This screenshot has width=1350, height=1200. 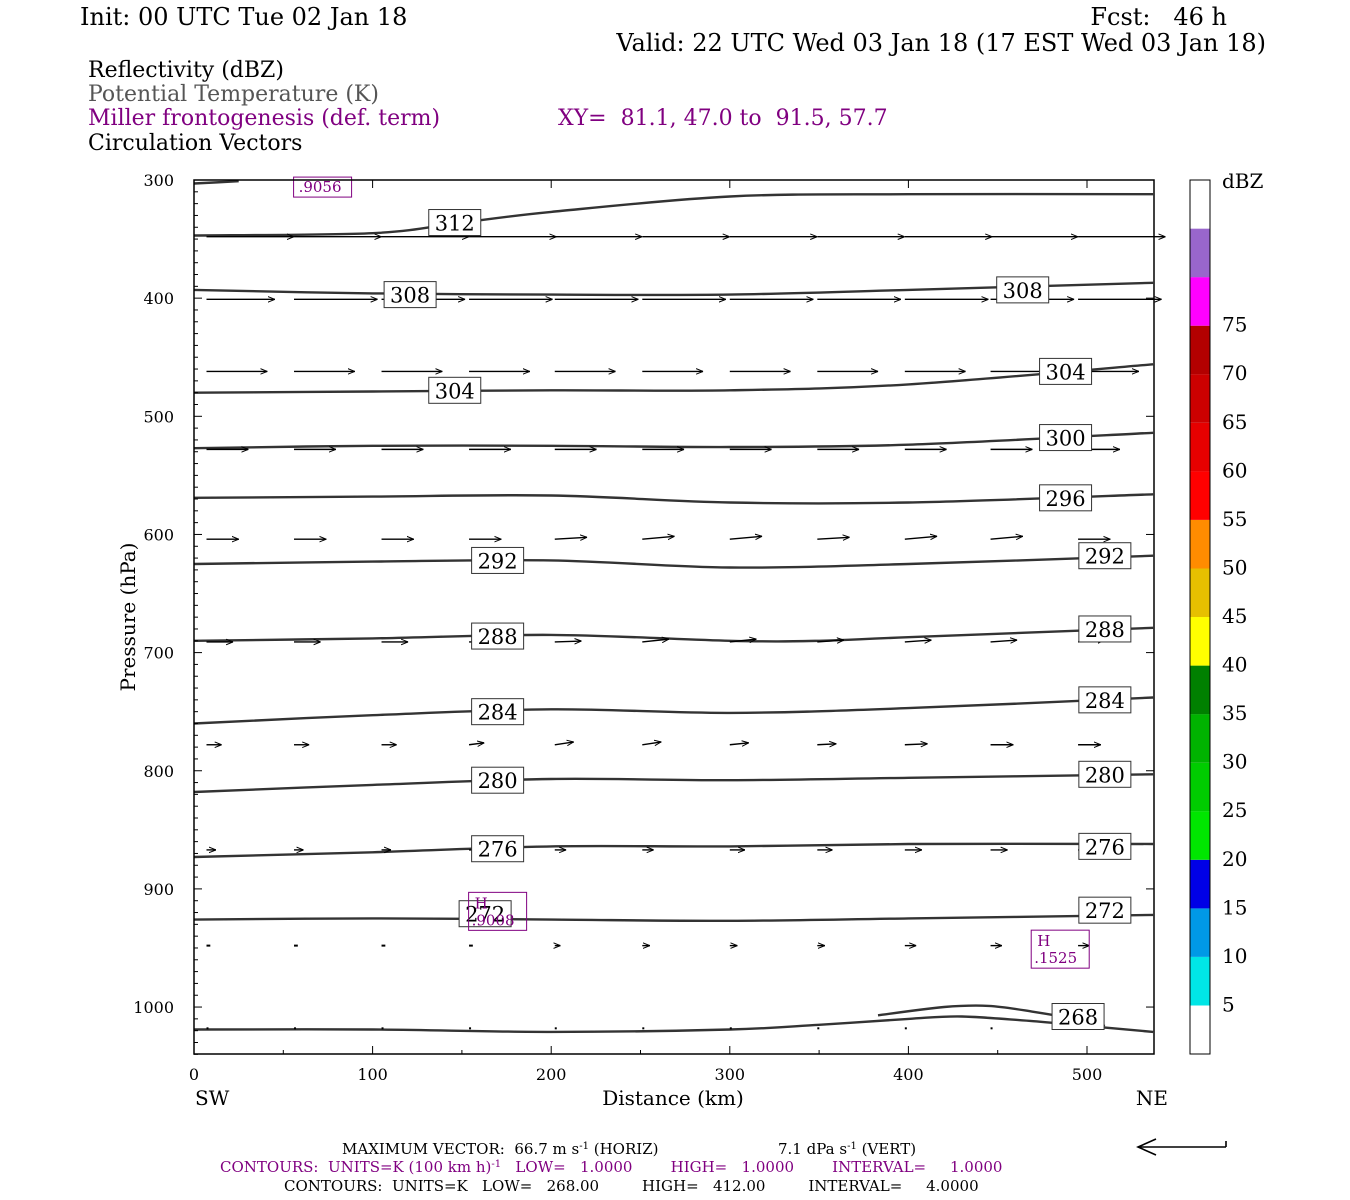 What do you see at coordinates (212, 1098) in the screenshot?
I see `x-axis-left-end-label: SW` at bounding box center [212, 1098].